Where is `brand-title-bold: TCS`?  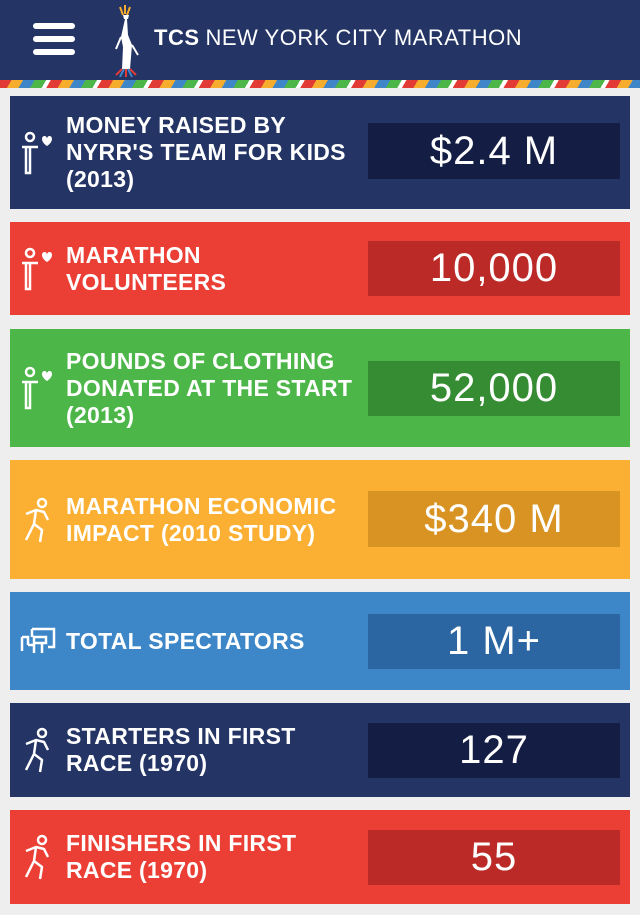
brand-title-bold: TCS is located at coordinates (177, 37).